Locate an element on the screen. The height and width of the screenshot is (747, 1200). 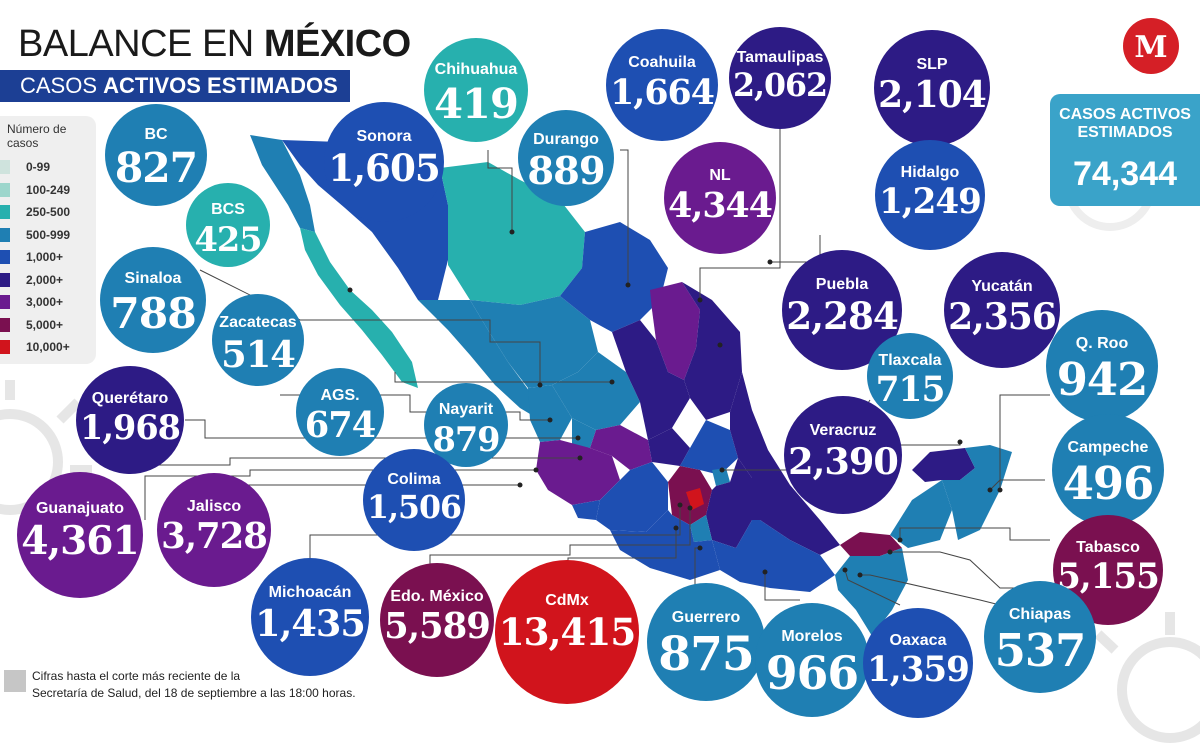
state-name: Zacatecas is located at coordinates (258, 323).